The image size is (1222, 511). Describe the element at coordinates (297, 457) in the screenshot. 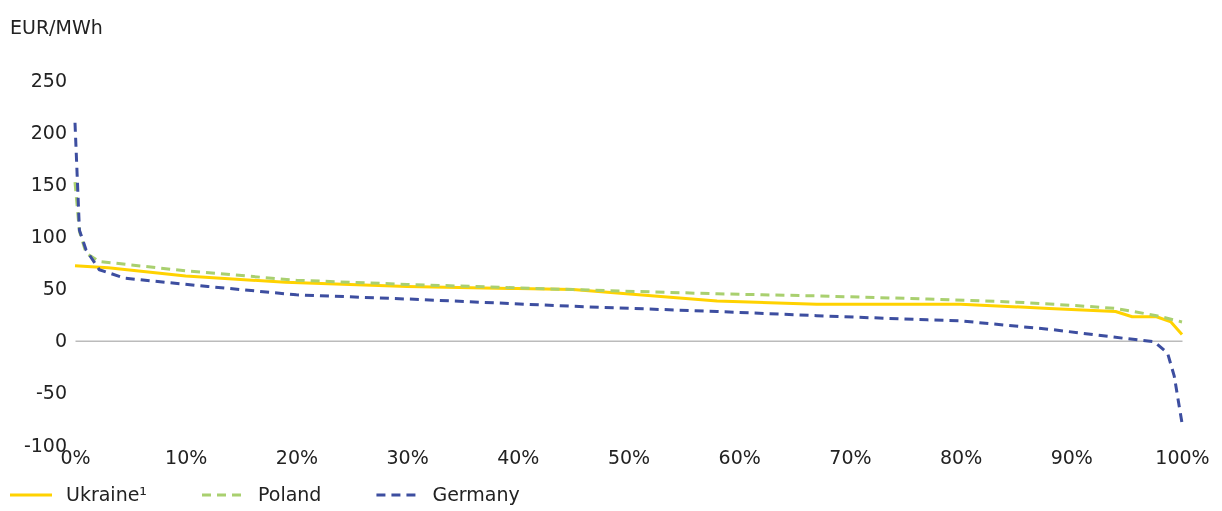

I see `x-tick-label: 20%` at that location.